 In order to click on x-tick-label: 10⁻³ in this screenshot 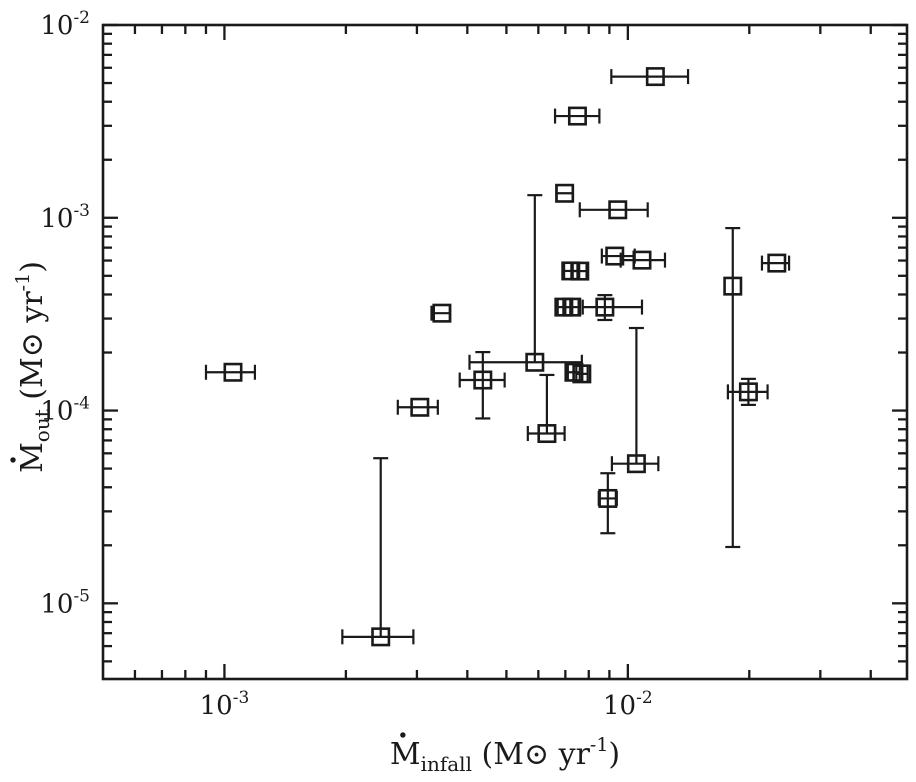, I will do `click(225, 704)`.